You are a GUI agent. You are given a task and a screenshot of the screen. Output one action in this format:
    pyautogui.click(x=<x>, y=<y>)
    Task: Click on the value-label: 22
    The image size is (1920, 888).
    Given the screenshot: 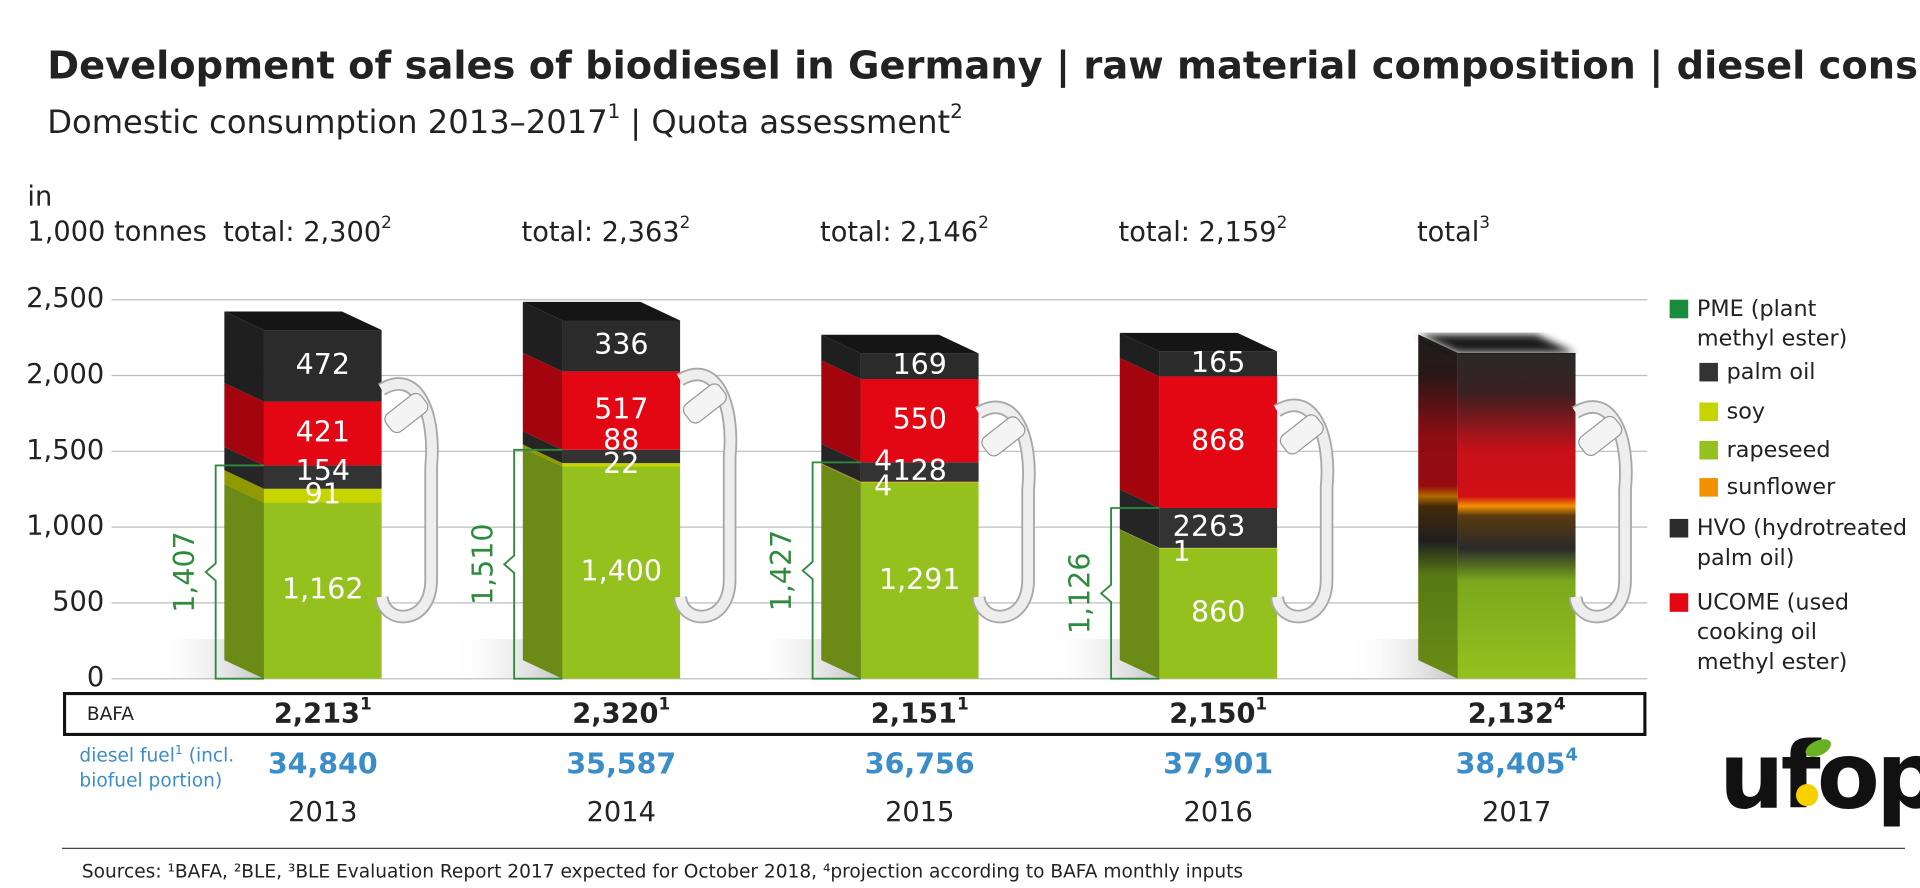 What is the action you would take?
    pyautogui.click(x=621, y=463)
    